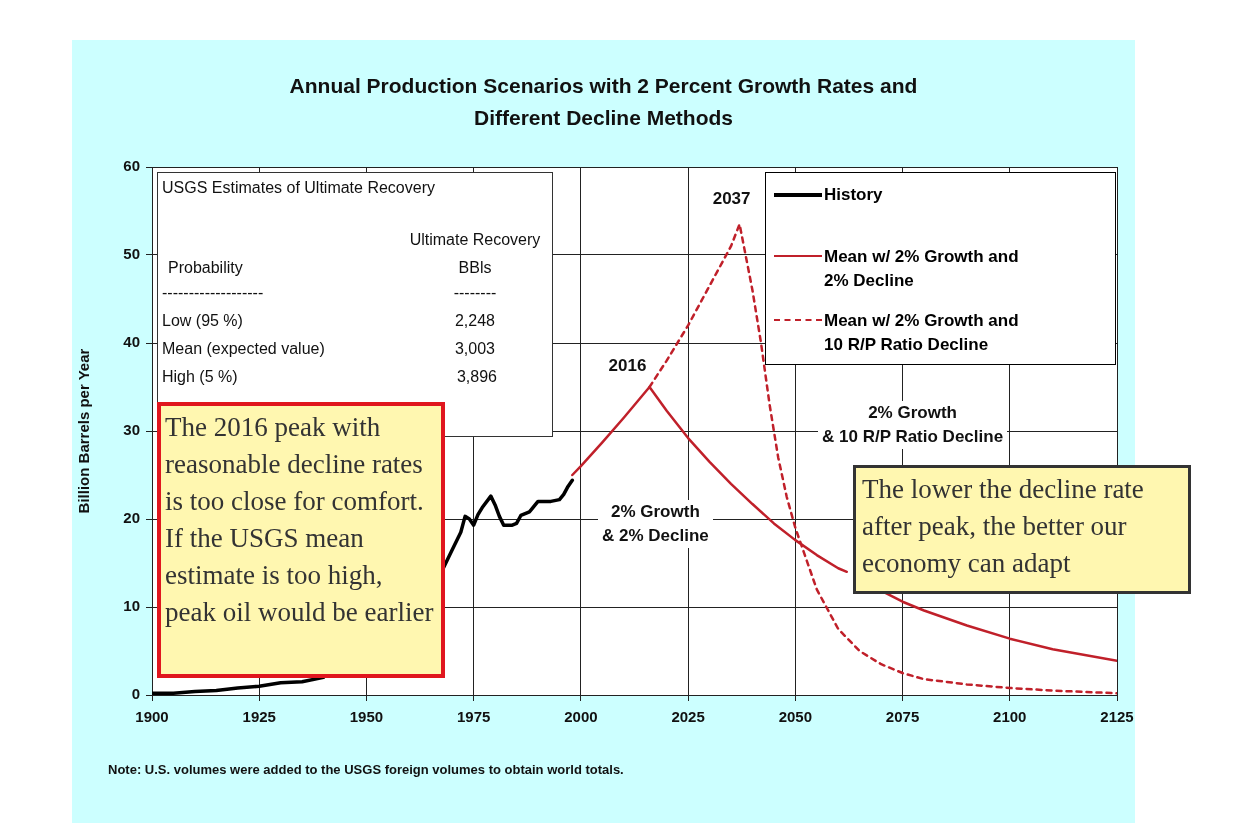 The image size is (1233, 823). Describe the element at coordinates (475, 240) in the screenshot. I see `annotation: Ultimate Recovery` at that location.